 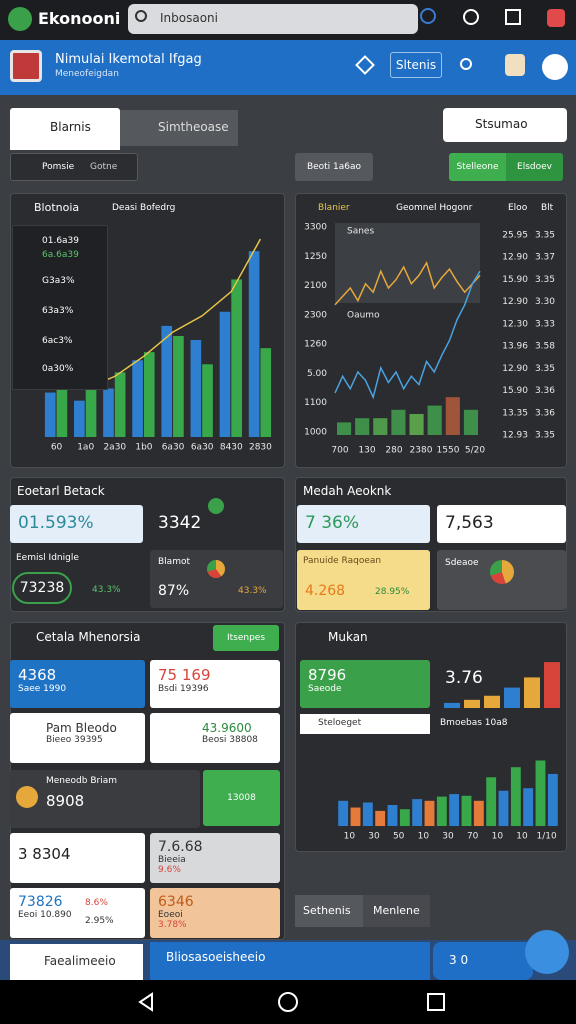 What do you see at coordinates (515, 65) in the screenshot?
I see `avatar` at bounding box center [515, 65].